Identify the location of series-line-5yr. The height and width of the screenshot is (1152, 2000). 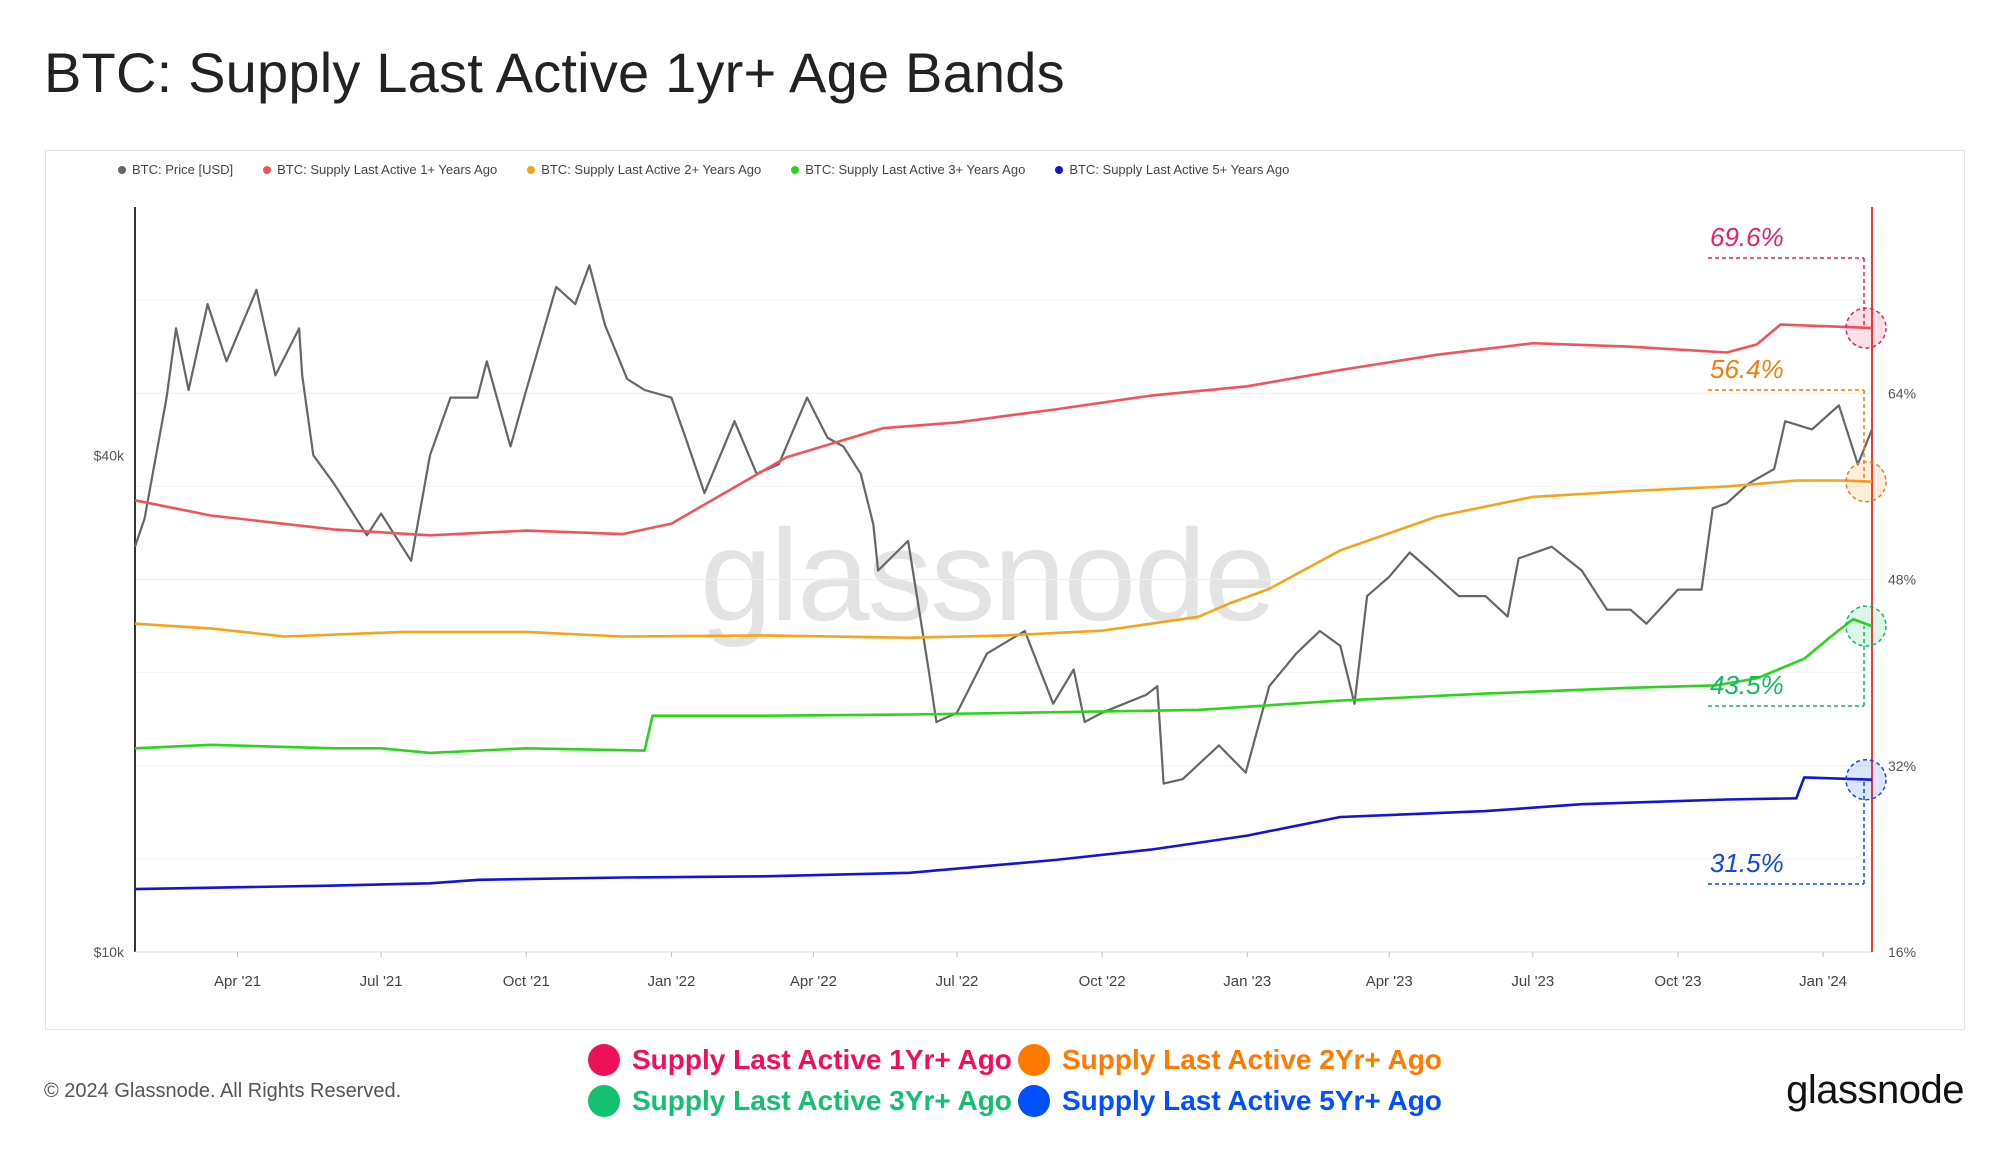
(1003, 833).